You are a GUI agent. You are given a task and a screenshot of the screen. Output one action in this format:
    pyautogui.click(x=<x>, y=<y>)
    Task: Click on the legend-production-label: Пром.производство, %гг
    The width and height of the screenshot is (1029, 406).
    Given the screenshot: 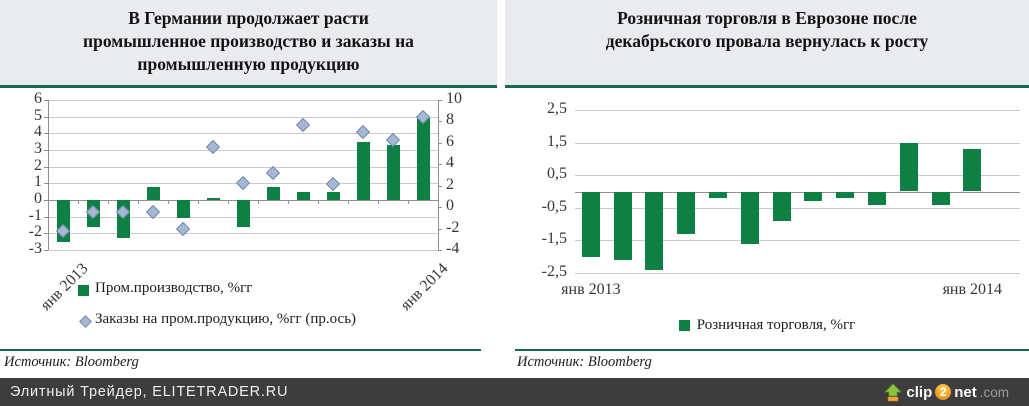 What is the action you would take?
    pyautogui.click(x=174, y=288)
    